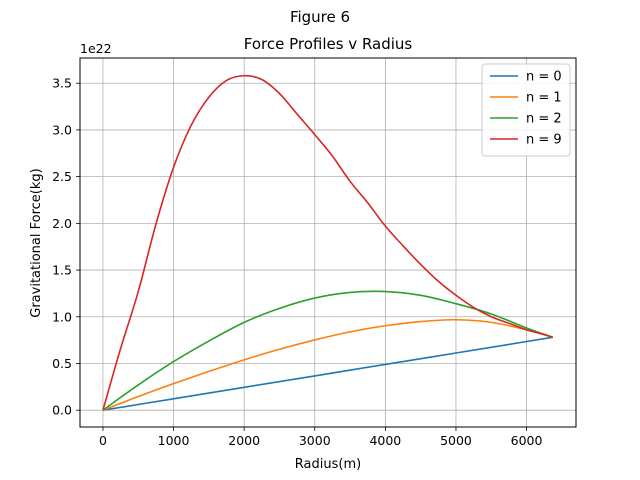  What do you see at coordinates (244, 440) in the screenshot?
I see `x-tick-label: 2000` at bounding box center [244, 440].